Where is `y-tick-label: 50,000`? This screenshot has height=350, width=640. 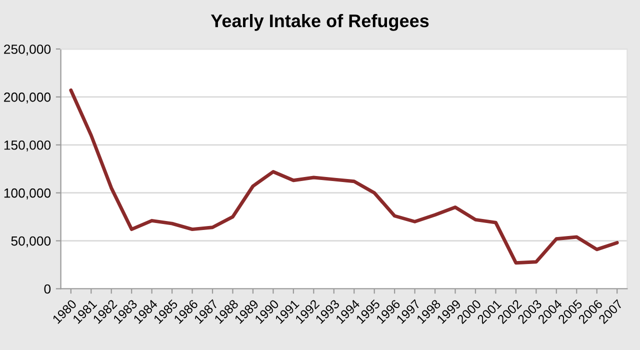
y-tick-label: 50,000 is located at coordinates (31, 242).